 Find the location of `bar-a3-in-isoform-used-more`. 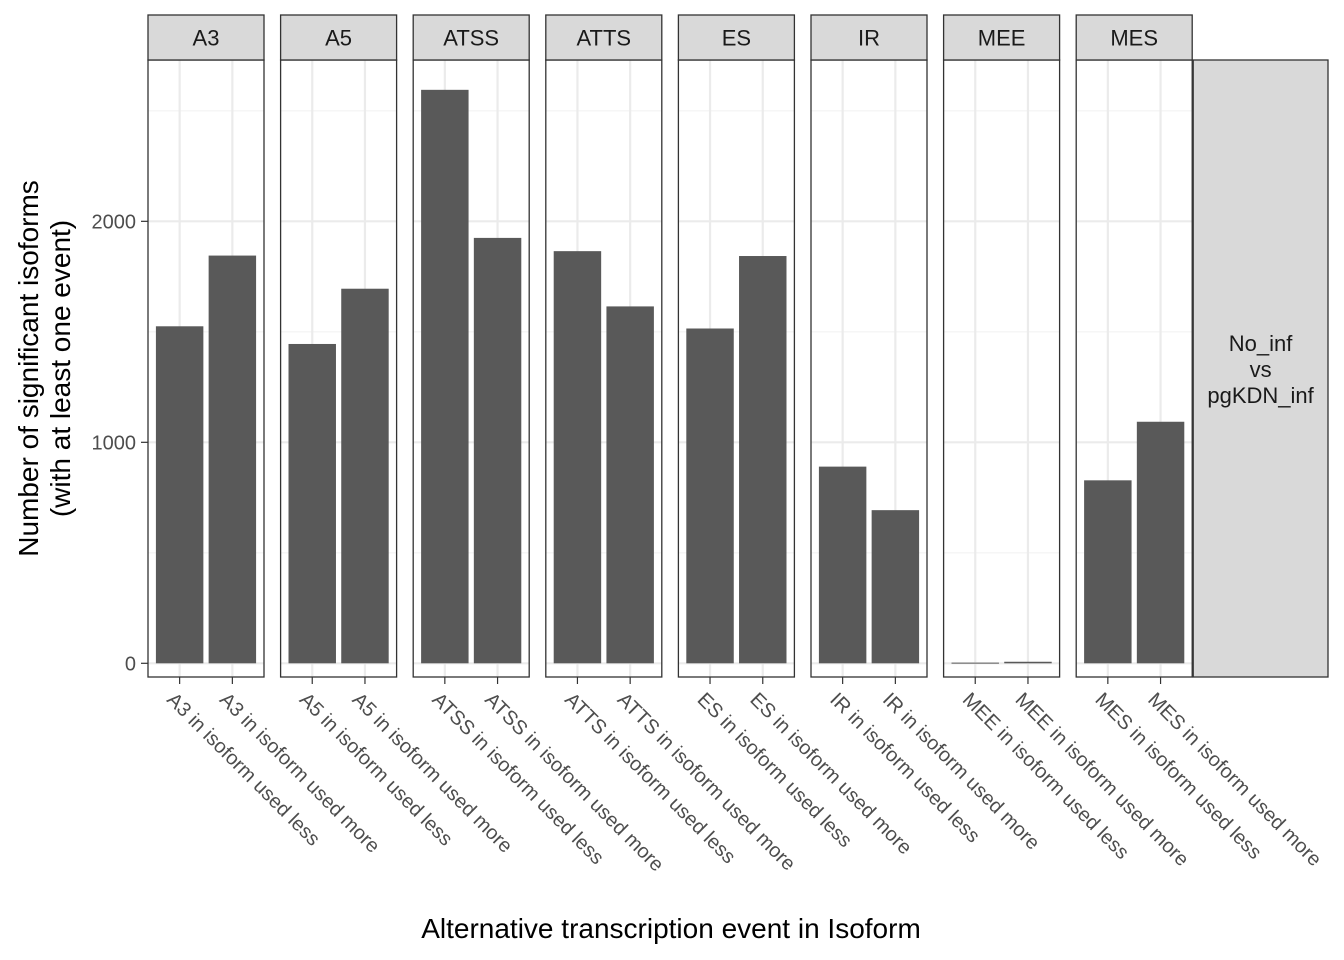

bar-a3-in-isoform-used-more is located at coordinates (232, 459).